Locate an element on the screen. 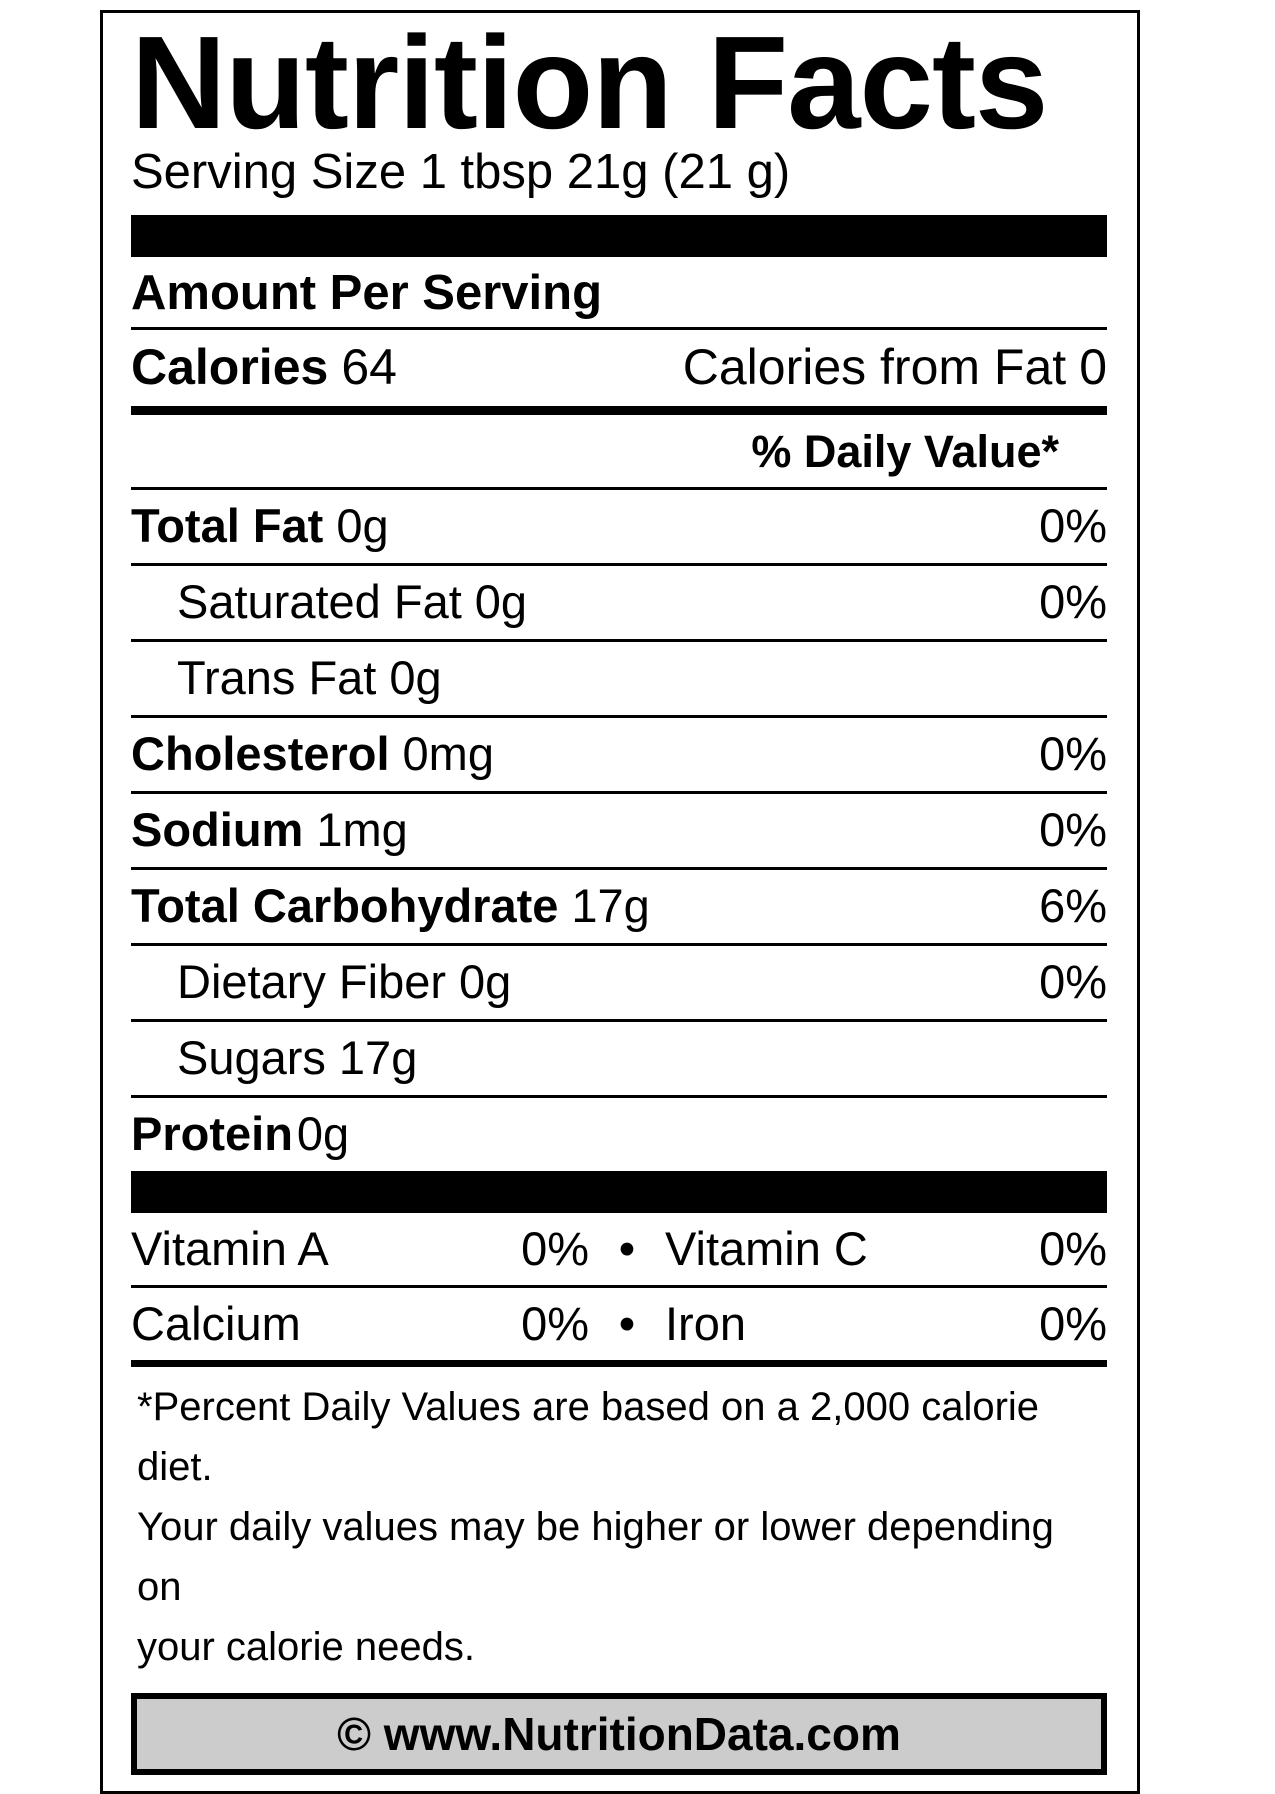 This screenshot has width=1275, height=1794. calories-from-fat-label: Calories from Fat is located at coordinates (874, 367).